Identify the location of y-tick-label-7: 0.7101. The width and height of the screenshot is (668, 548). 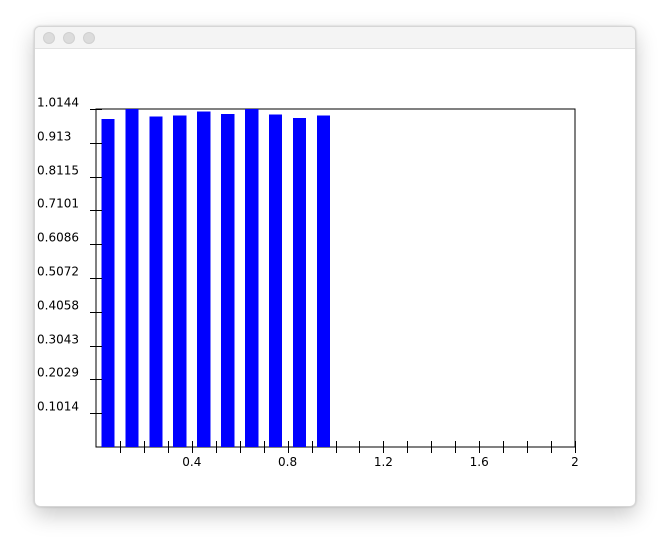
(58, 204).